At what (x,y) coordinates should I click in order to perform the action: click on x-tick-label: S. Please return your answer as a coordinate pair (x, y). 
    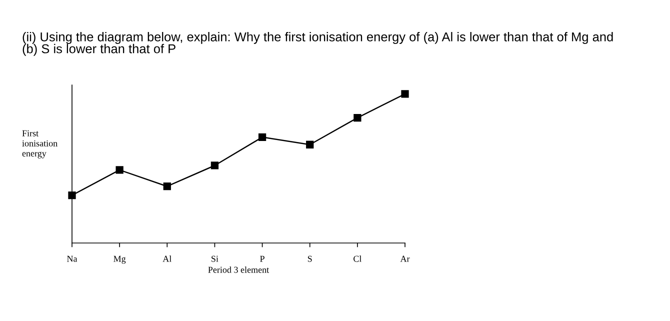
    Looking at the image, I should click on (310, 259).